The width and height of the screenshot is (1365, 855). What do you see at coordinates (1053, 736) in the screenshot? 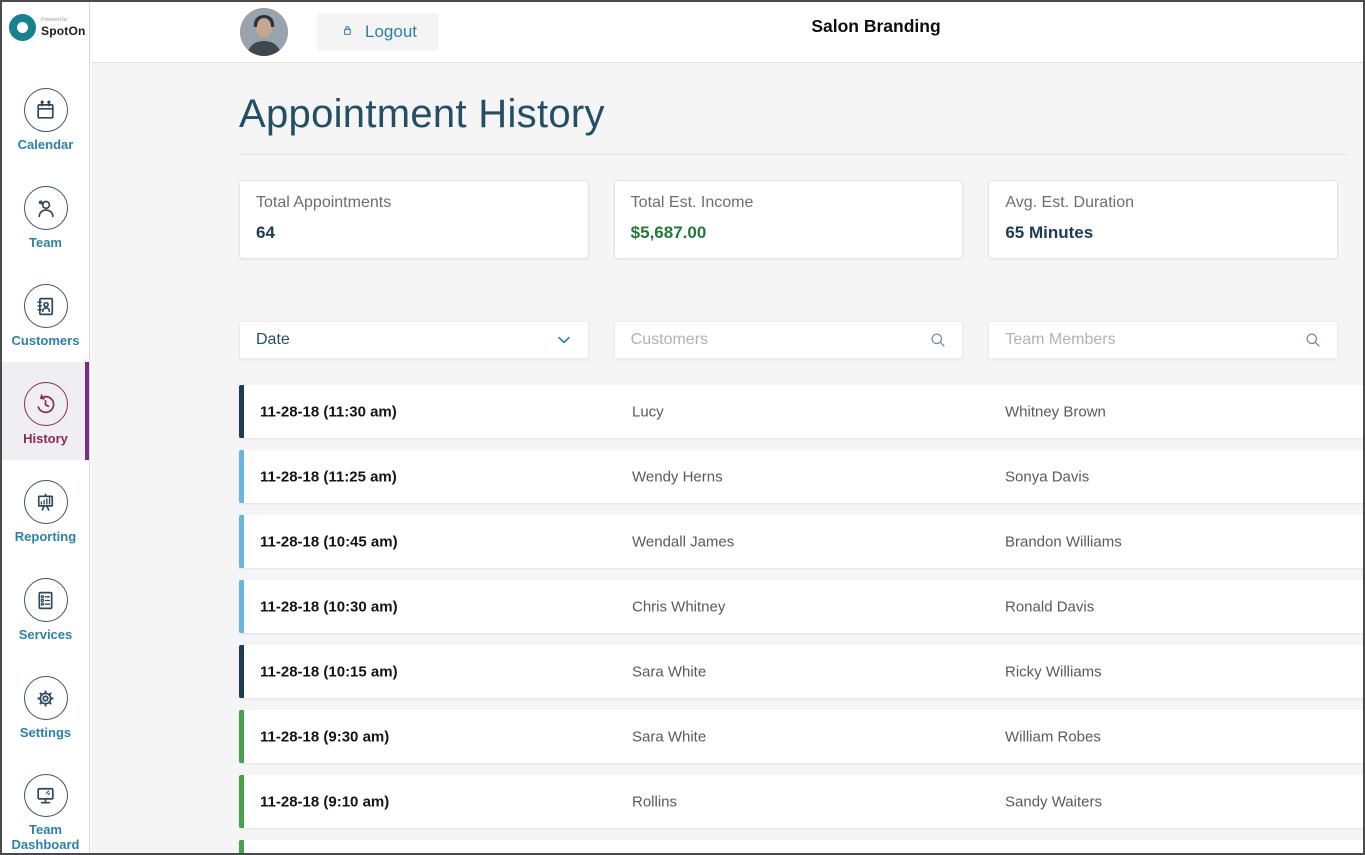
I see `appointment-team-member: William Robes` at bounding box center [1053, 736].